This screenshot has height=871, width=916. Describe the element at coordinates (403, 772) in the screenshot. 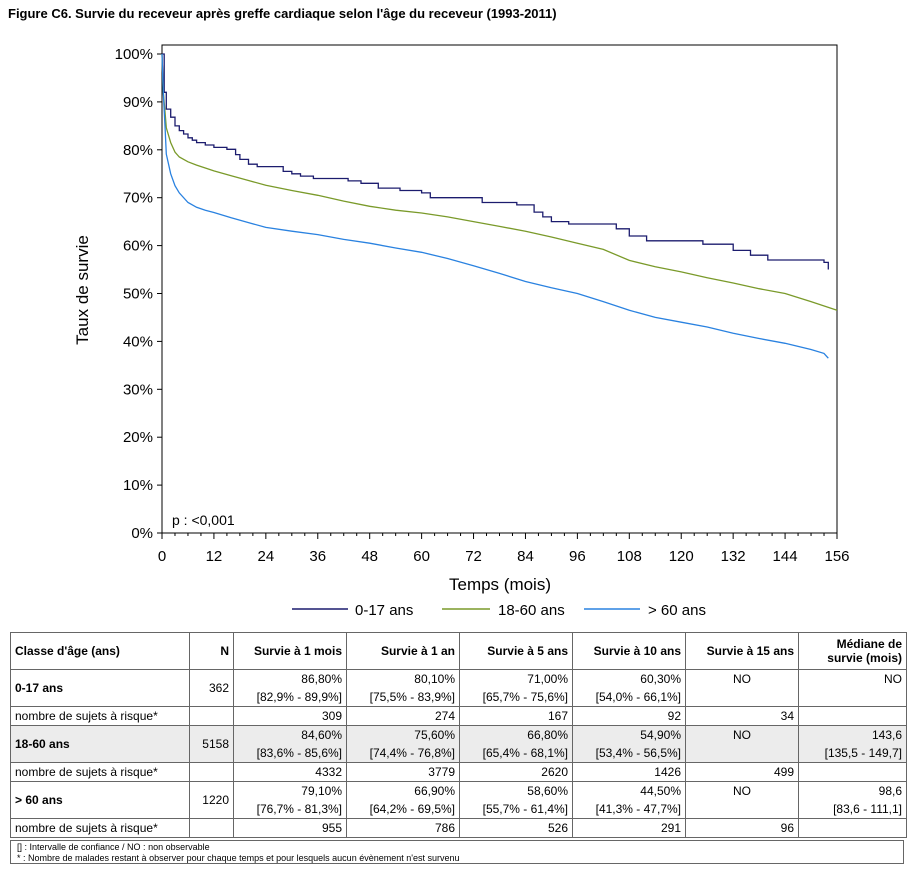

I see `at-risk-count: 3779` at that location.